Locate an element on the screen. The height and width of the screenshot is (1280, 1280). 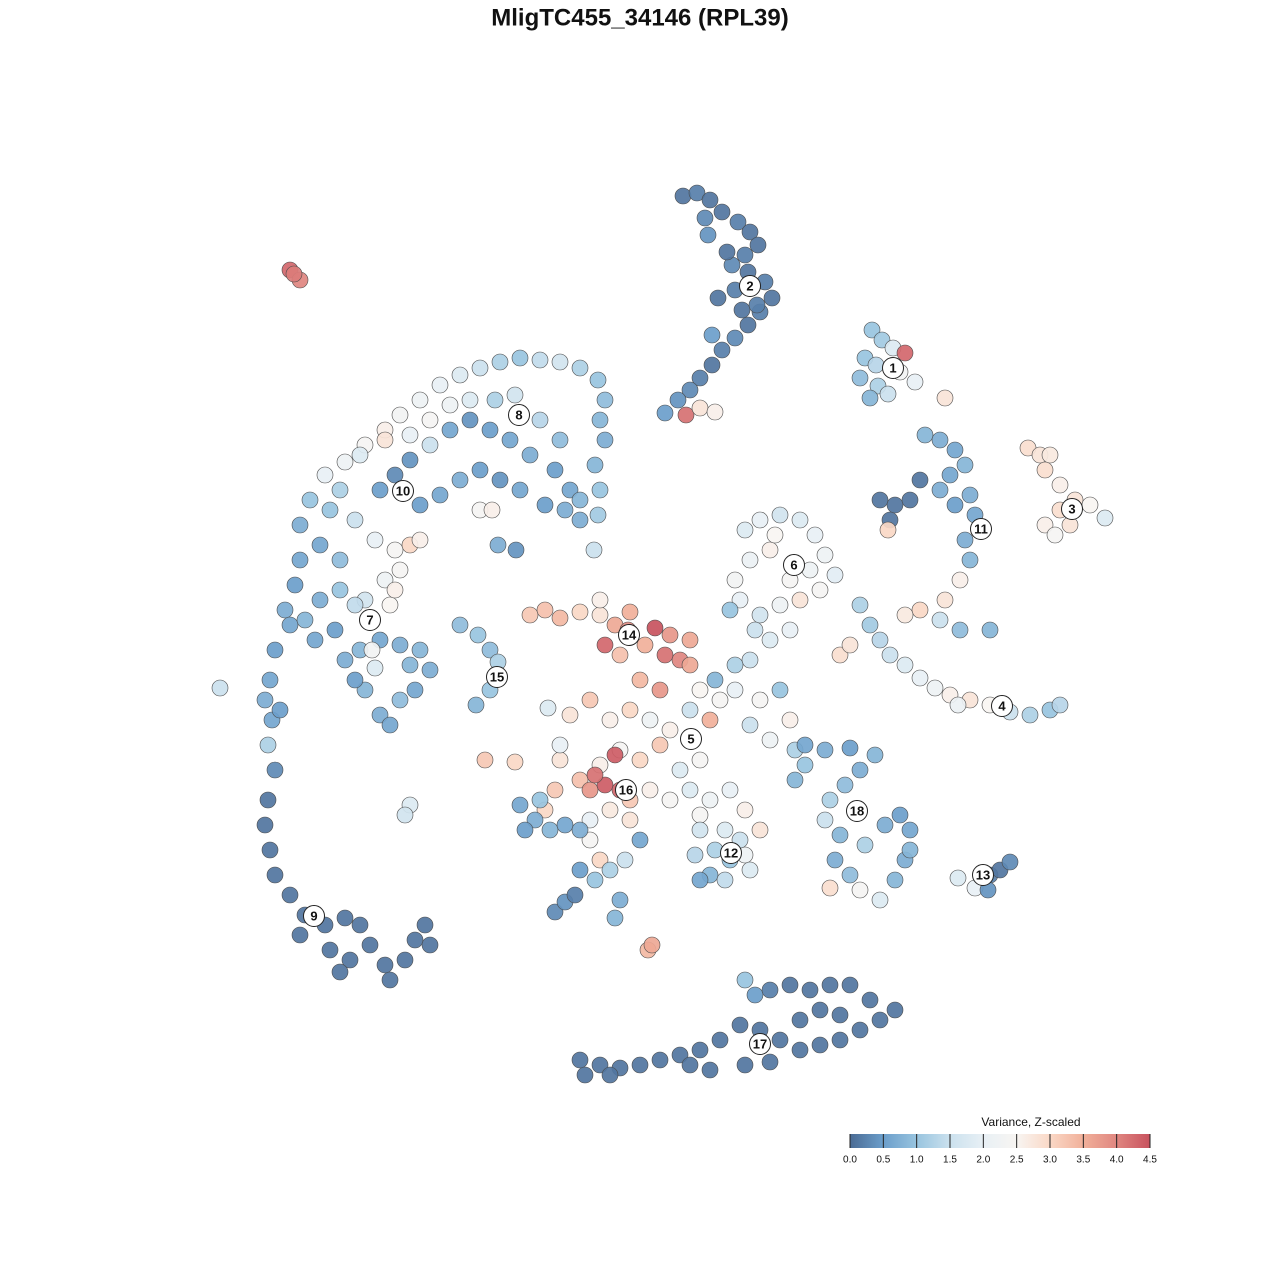
cluster-label: 8 is located at coordinates (518, 414).